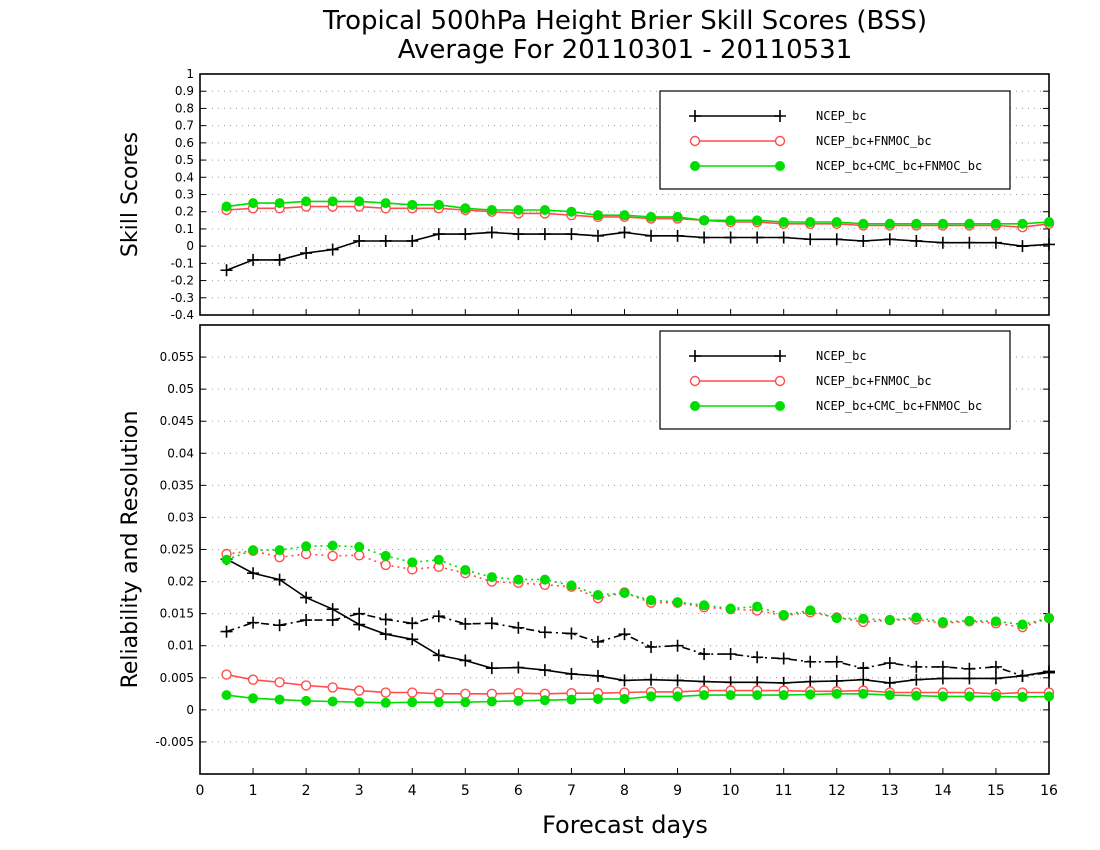 Image resolution: width=1100 pixels, height=850 pixels. I want to click on skill-scores-ytick-label: -0.4, so click(182, 315).